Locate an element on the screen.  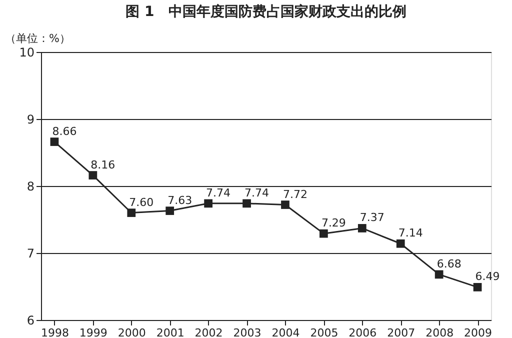
x-tick-label: 2003 is located at coordinates (247, 332).